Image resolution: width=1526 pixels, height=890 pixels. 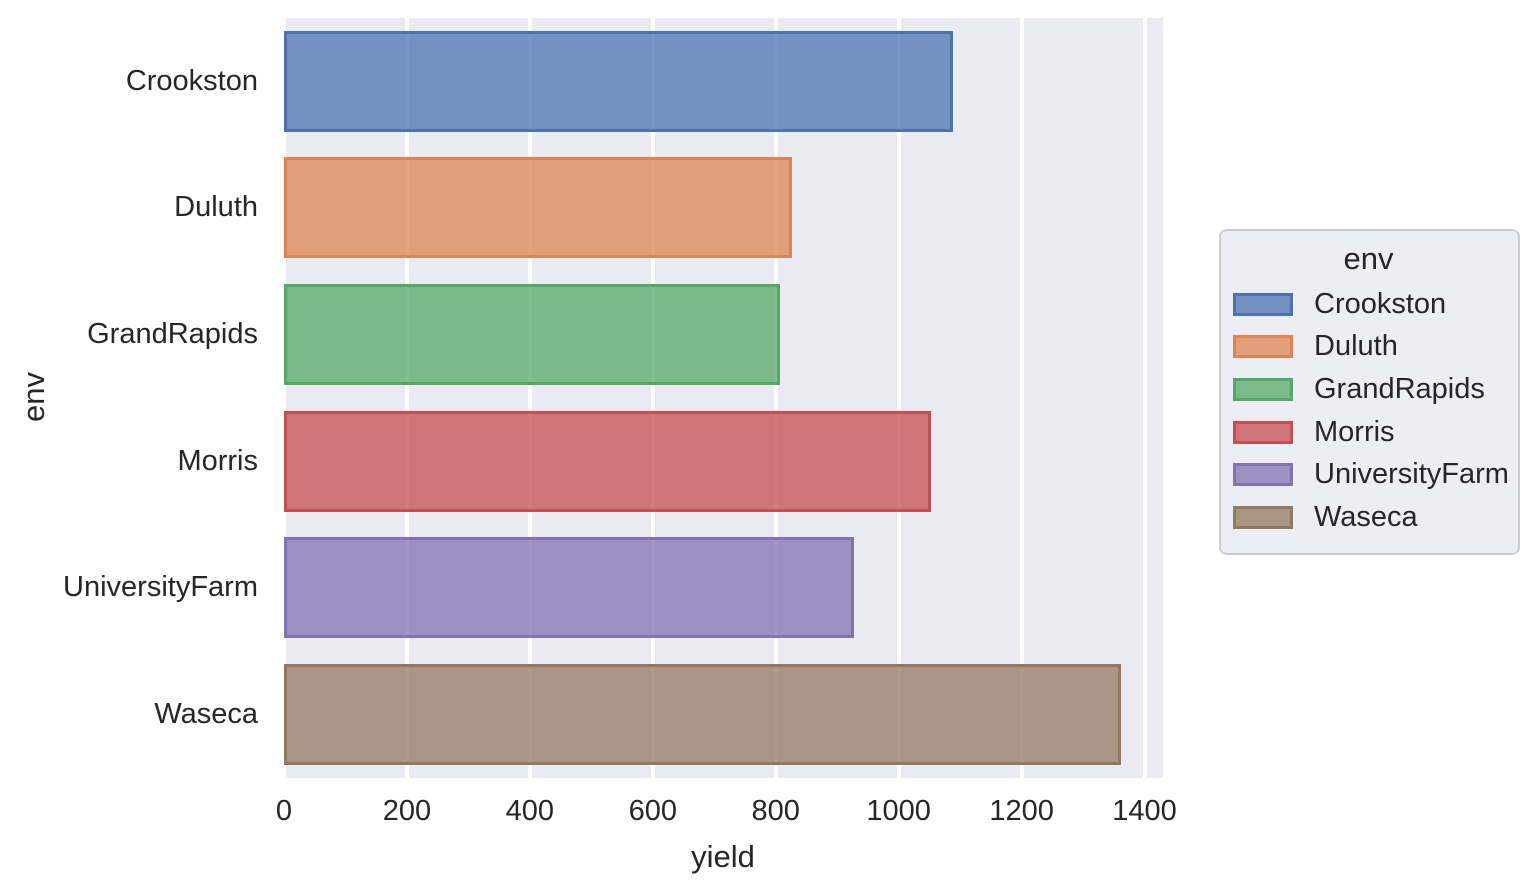 I want to click on bar-row-universityfarm, so click(x=723, y=588).